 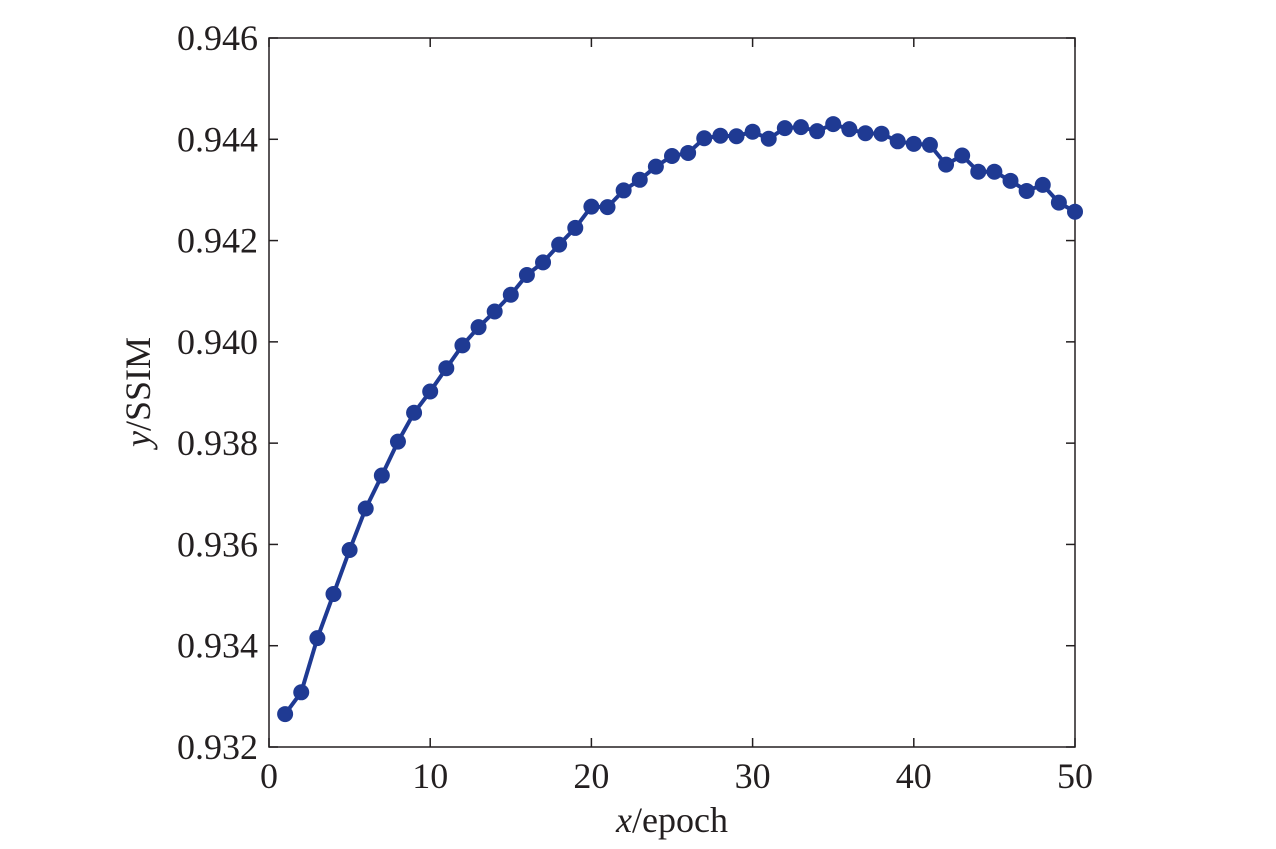 What do you see at coordinates (138, 393) in the screenshot?
I see `y-axis-label: y/SSIM` at bounding box center [138, 393].